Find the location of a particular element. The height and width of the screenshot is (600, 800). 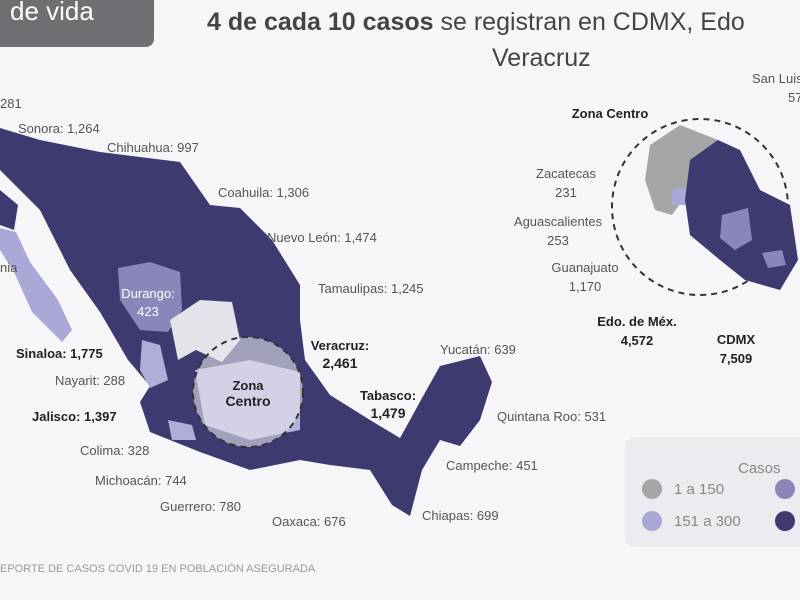

map-label: Quintana Roo: 531 is located at coordinates (551, 416).